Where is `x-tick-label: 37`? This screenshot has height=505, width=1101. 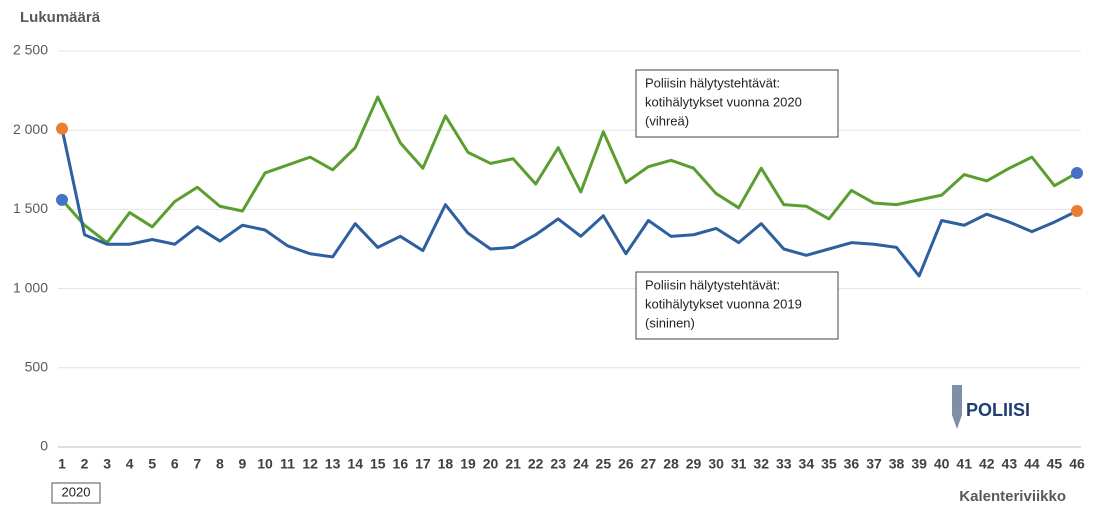
x-tick-label: 37 is located at coordinates (874, 464).